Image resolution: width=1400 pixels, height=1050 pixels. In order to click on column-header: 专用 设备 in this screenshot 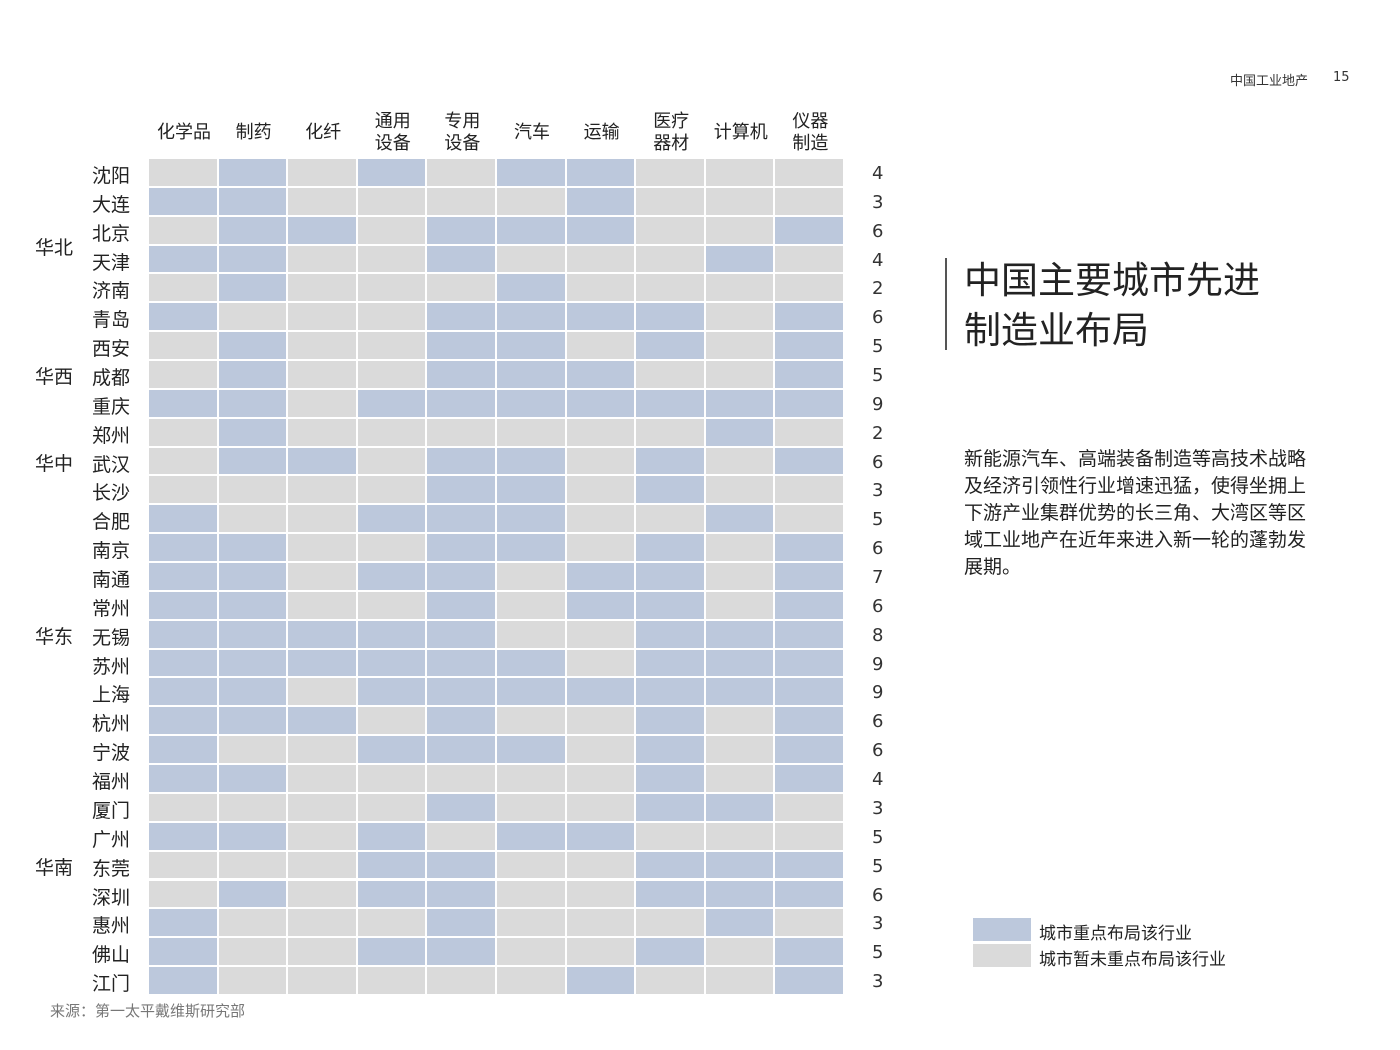, I will do `click(462, 132)`.